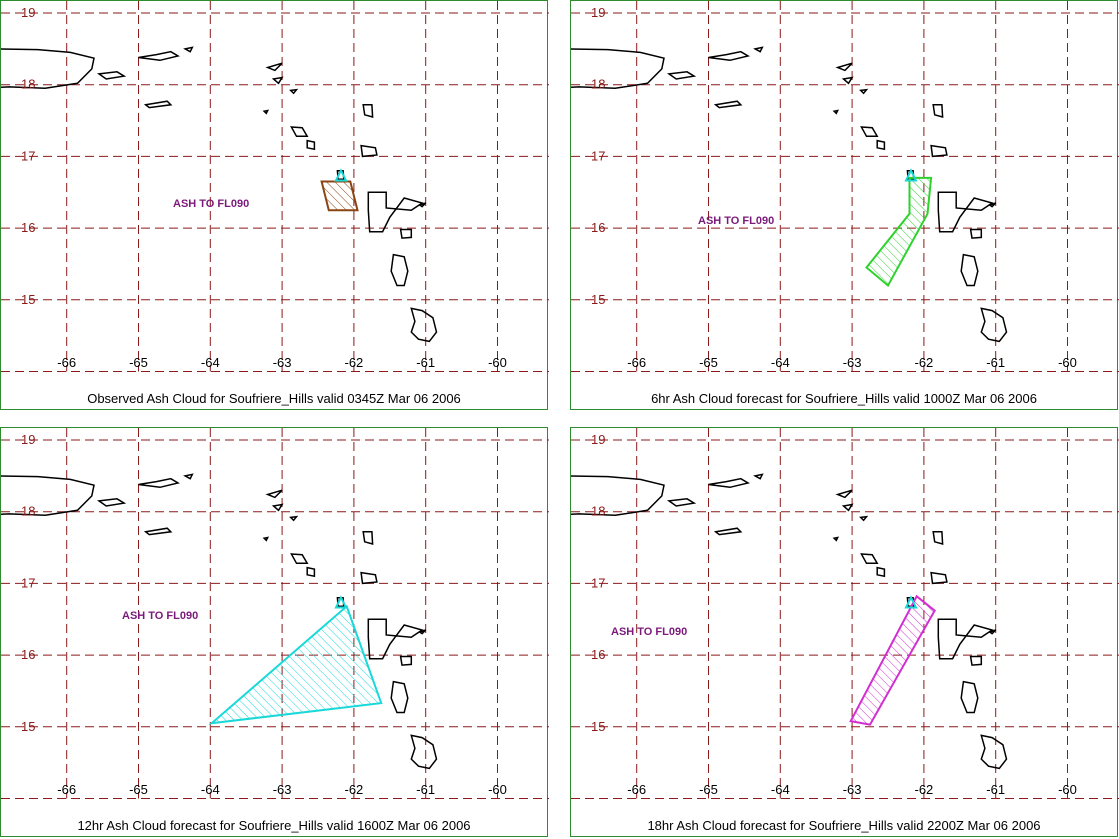 The image size is (1119, 839). What do you see at coordinates (852, 789) in the screenshot?
I see `lon-tick-label: -63` at bounding box center [852, 789].